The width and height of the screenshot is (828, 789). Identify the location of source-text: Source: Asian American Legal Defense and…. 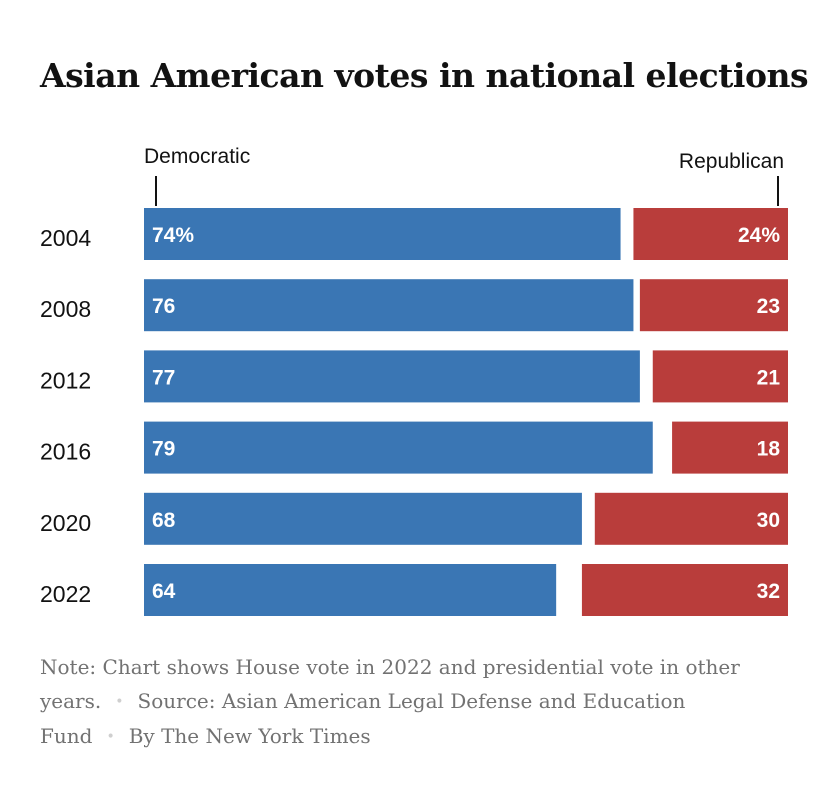
(363, 718).